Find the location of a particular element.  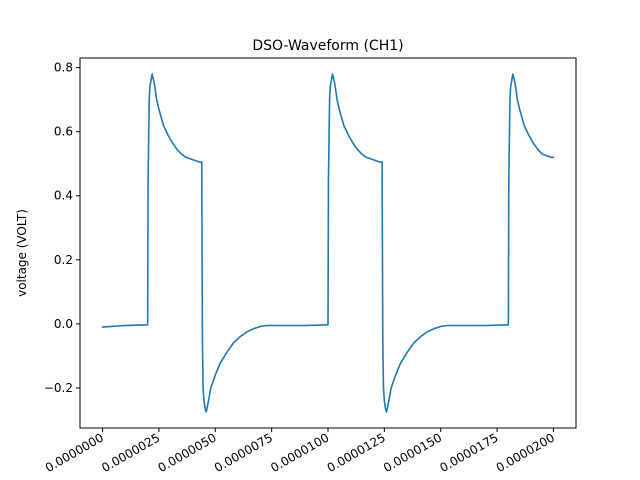

y-axis-label: voltage (VOLT) is located at coordinates (22, 253).